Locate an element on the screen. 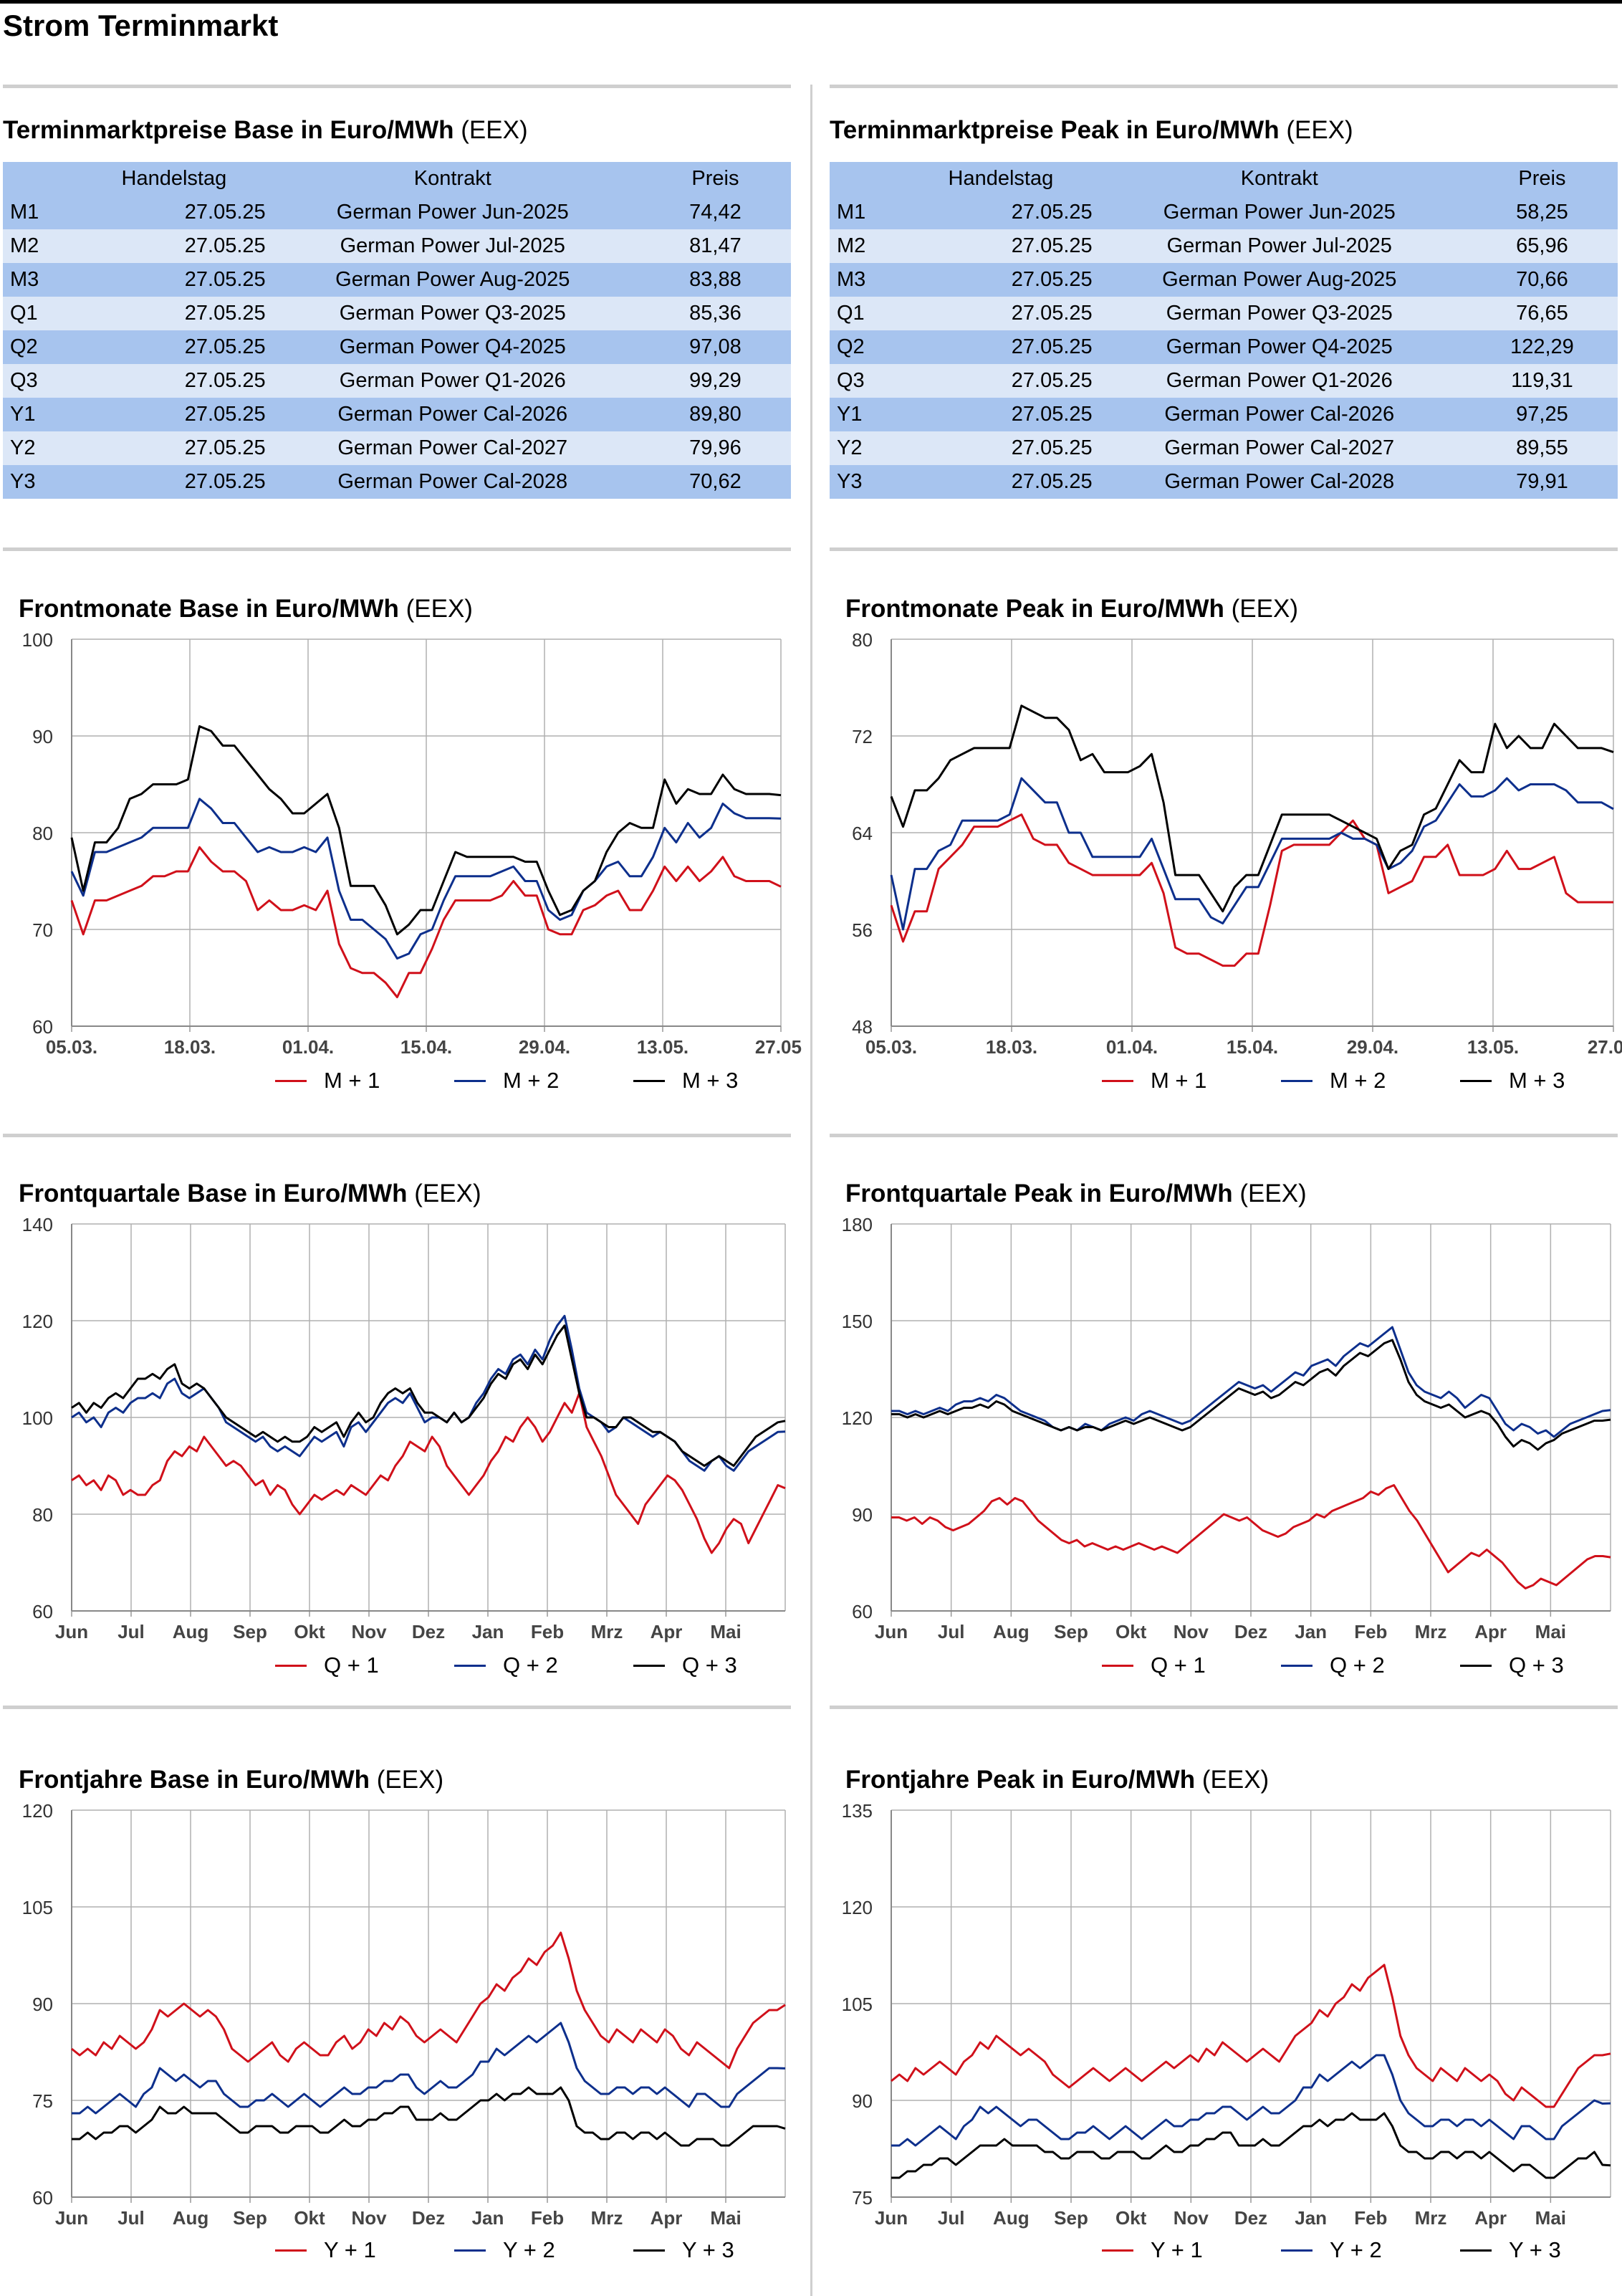 The height and width of the screenshot is (2296, 1622). y-tick-label: 56 is located at coordinates (862, 930).